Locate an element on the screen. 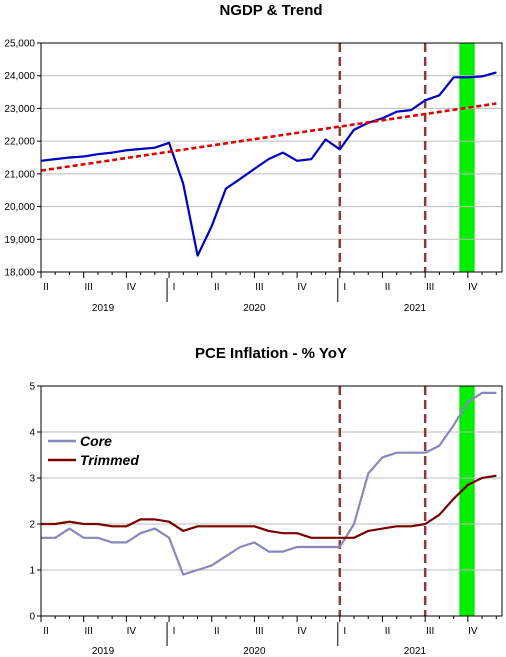 This screenshot has height=657, width=506. legend-item-trimmed: Trimmed is located at coordinates (93, 460).